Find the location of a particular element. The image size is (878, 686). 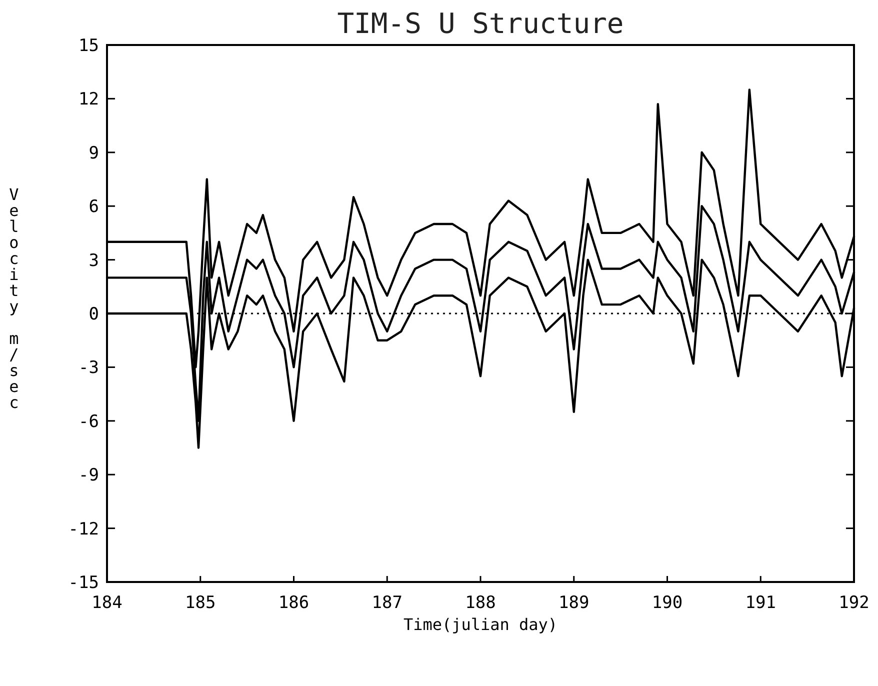

y-tick-label: 0 is located at coordinates (93, 314).